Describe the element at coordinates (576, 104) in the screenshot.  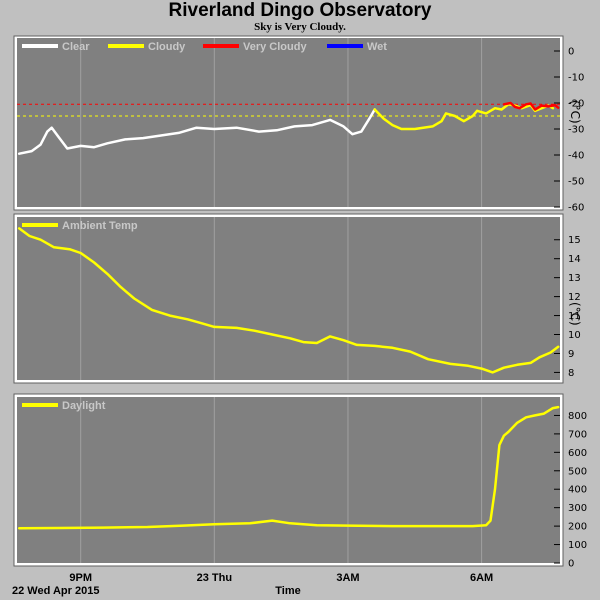
I see `y-tick-label: -20` at that location.